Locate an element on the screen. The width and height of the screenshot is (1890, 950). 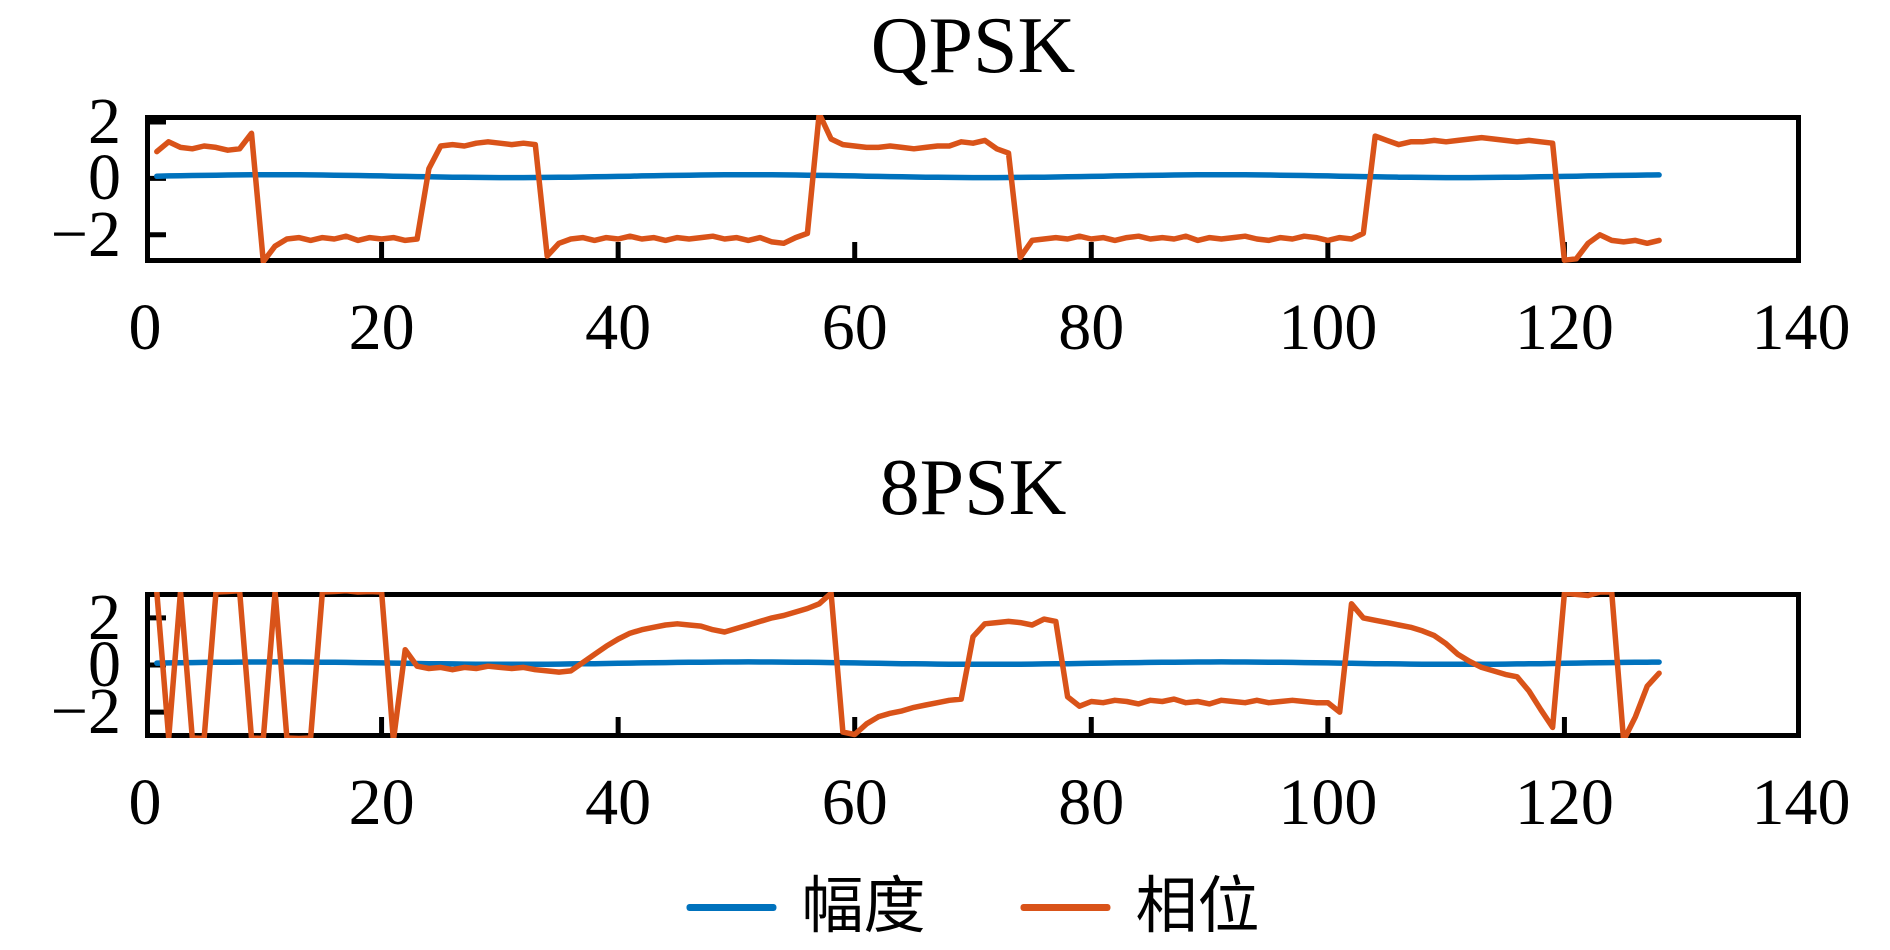
legend-item-amplitude: 幅度 is located at coordinates (806, 907).